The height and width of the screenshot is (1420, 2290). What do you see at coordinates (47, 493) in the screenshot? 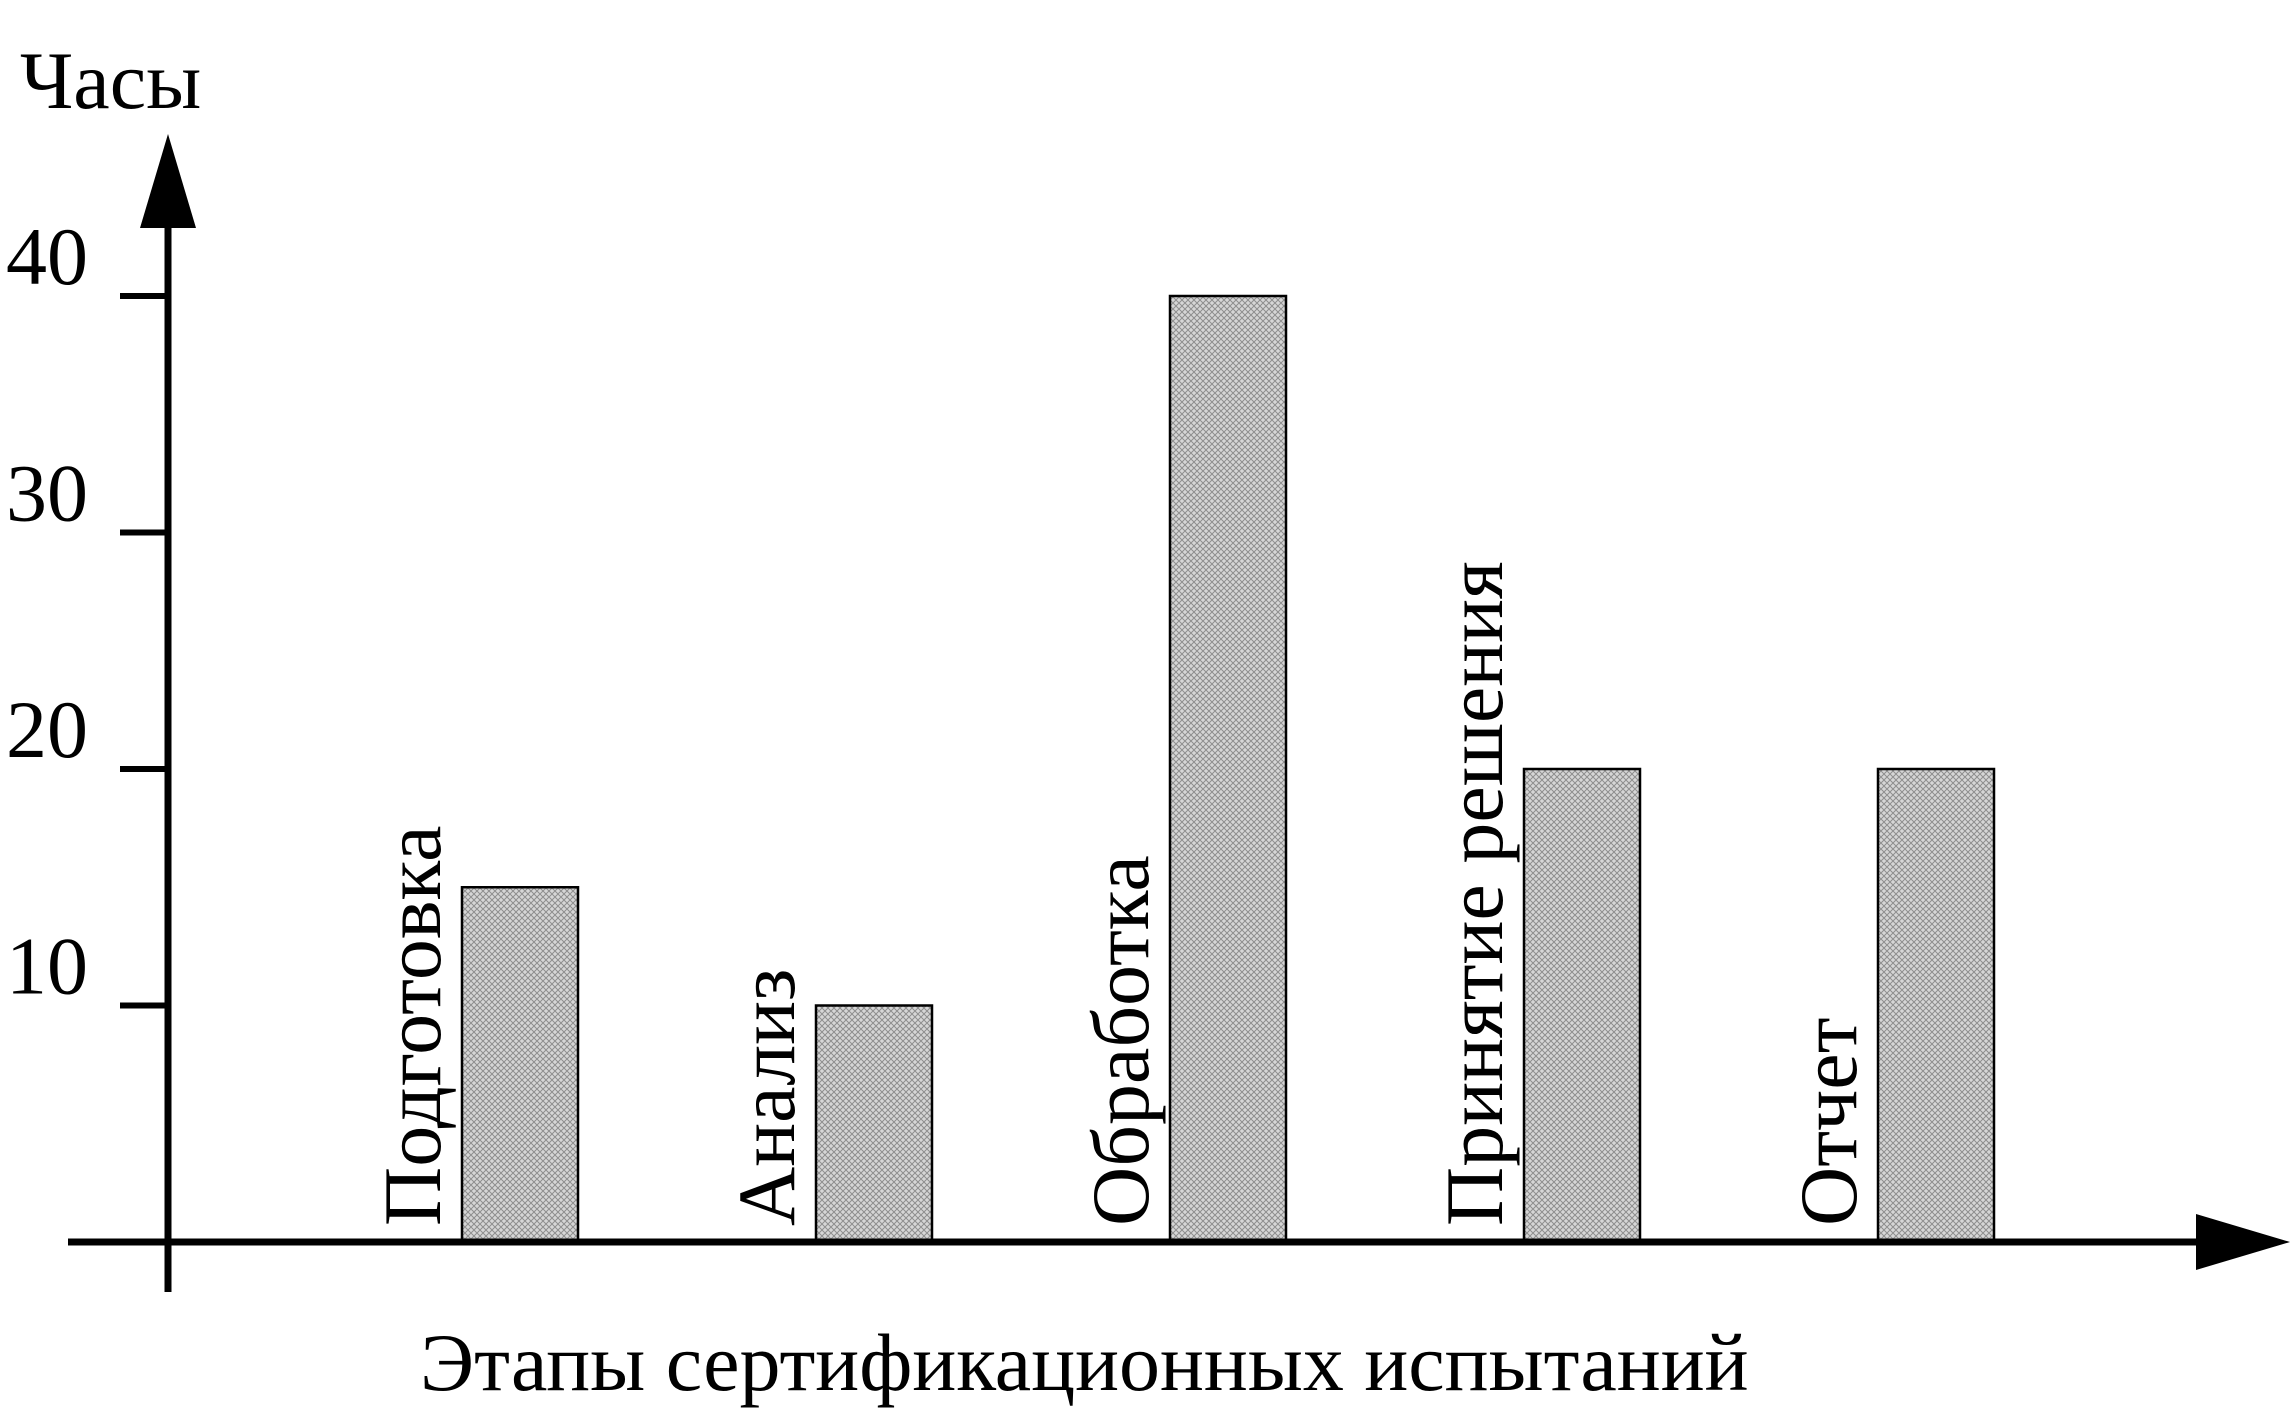
I see `y-tick-label: 30` at bounding box center [47, 493].